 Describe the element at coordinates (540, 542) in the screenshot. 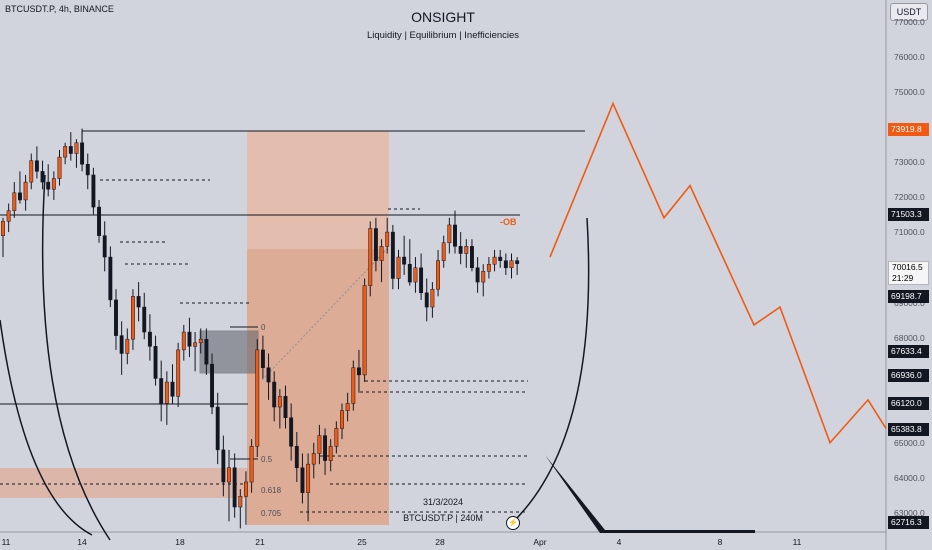

I see `time-tick: Apr` at that location.